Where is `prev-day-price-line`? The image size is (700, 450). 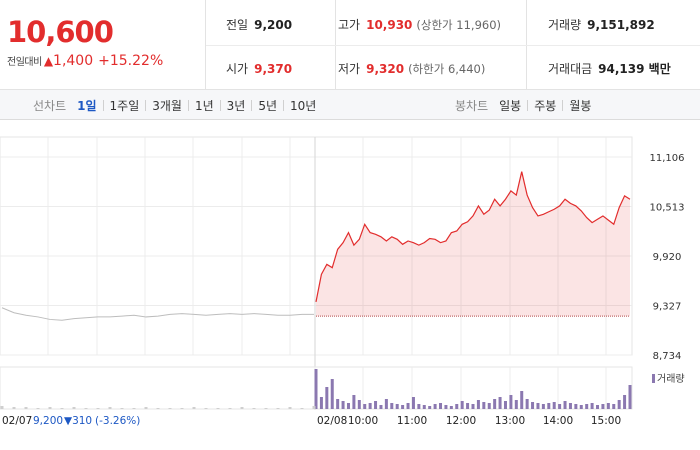 prev-day-price-line is located at coordinates (157, 314).